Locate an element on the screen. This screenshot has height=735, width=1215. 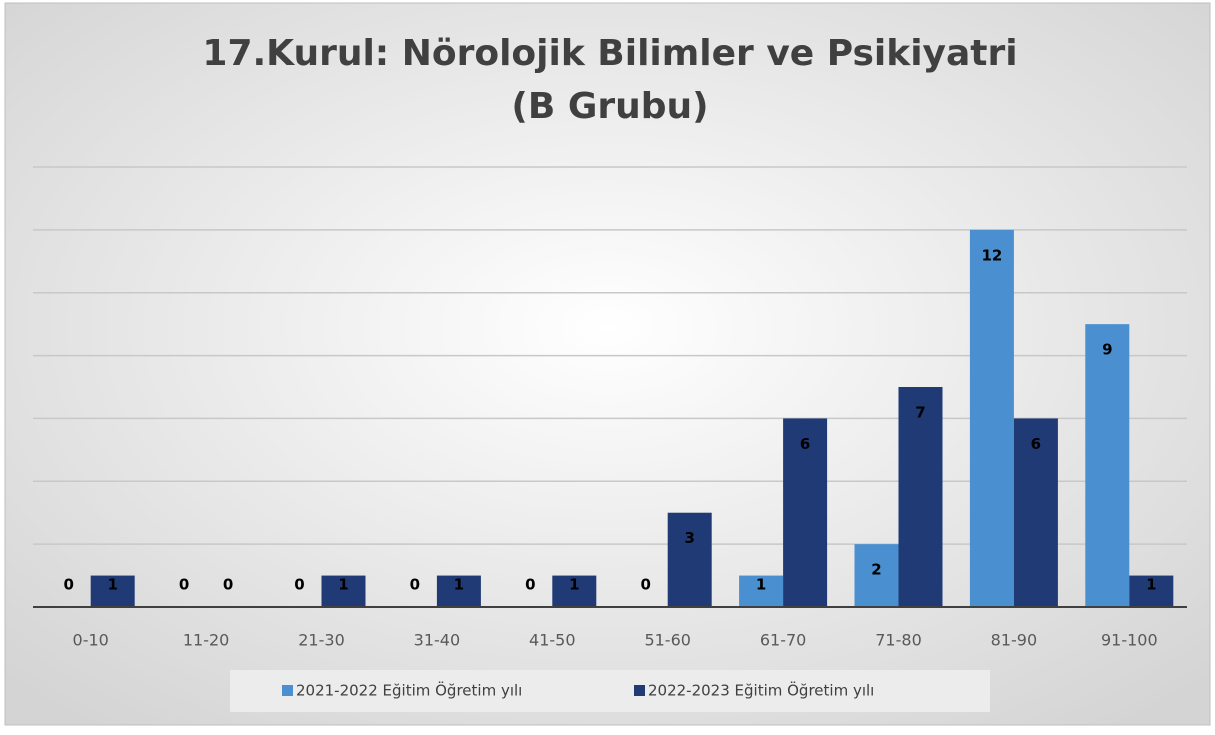
data-label: 9 is located at coordinates (1107, 350).